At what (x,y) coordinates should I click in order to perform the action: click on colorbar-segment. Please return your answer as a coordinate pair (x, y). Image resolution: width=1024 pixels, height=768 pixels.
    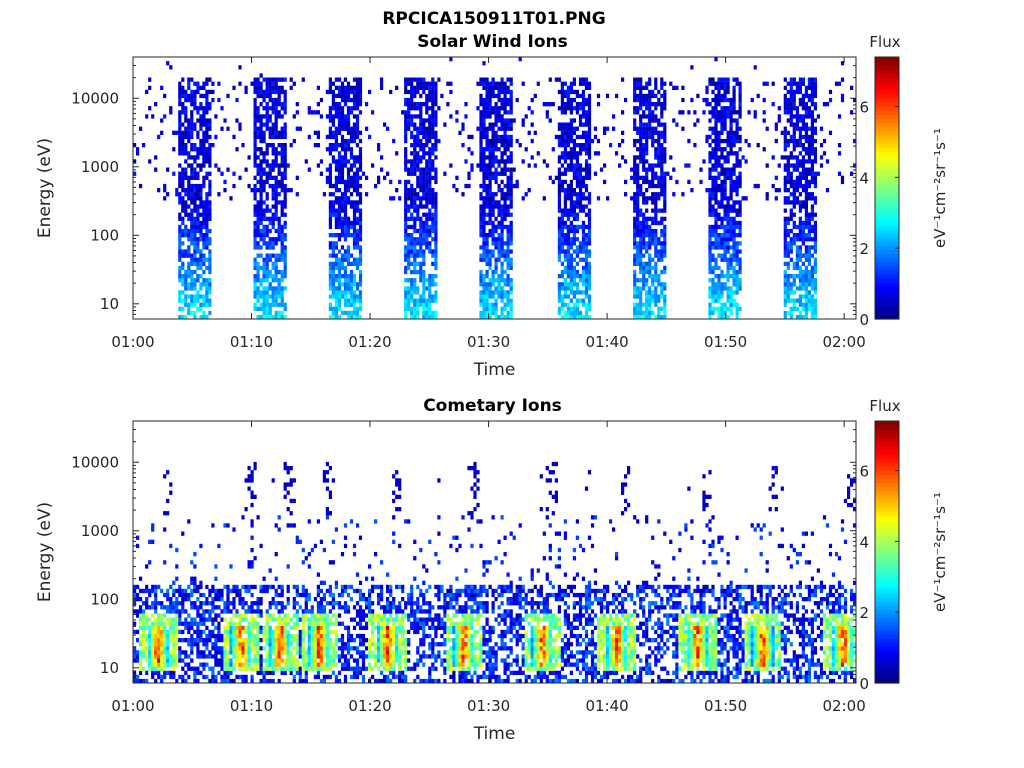
    Looking at the image, I should click on (887, 231).